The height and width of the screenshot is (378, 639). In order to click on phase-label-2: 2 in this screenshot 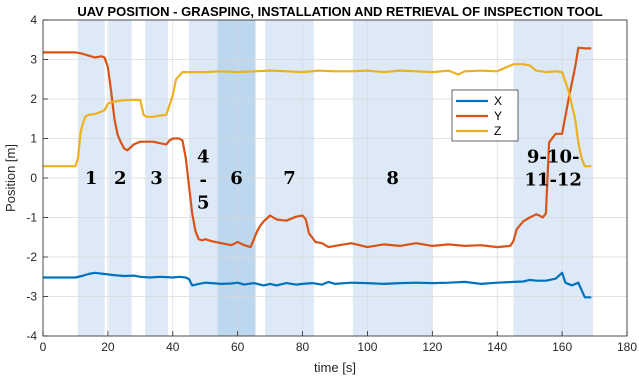, I will do `click(120, 178)`.